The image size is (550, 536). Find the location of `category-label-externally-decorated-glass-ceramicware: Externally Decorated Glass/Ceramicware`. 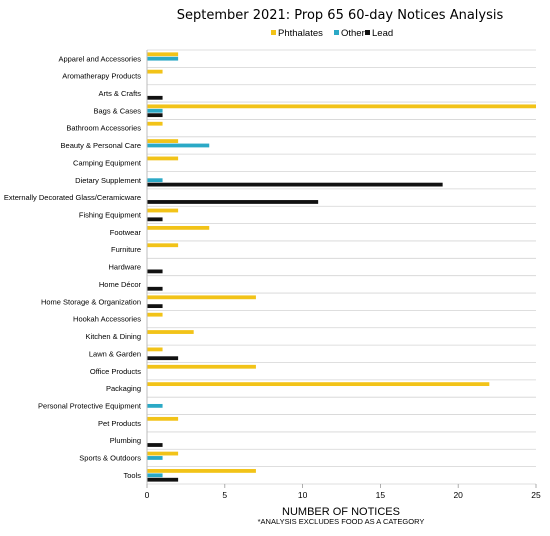

category-label-externally-decorated-glass-ceramicware: Externally Decorated Glass/Ceramicware is located at coordinates (72, 197).